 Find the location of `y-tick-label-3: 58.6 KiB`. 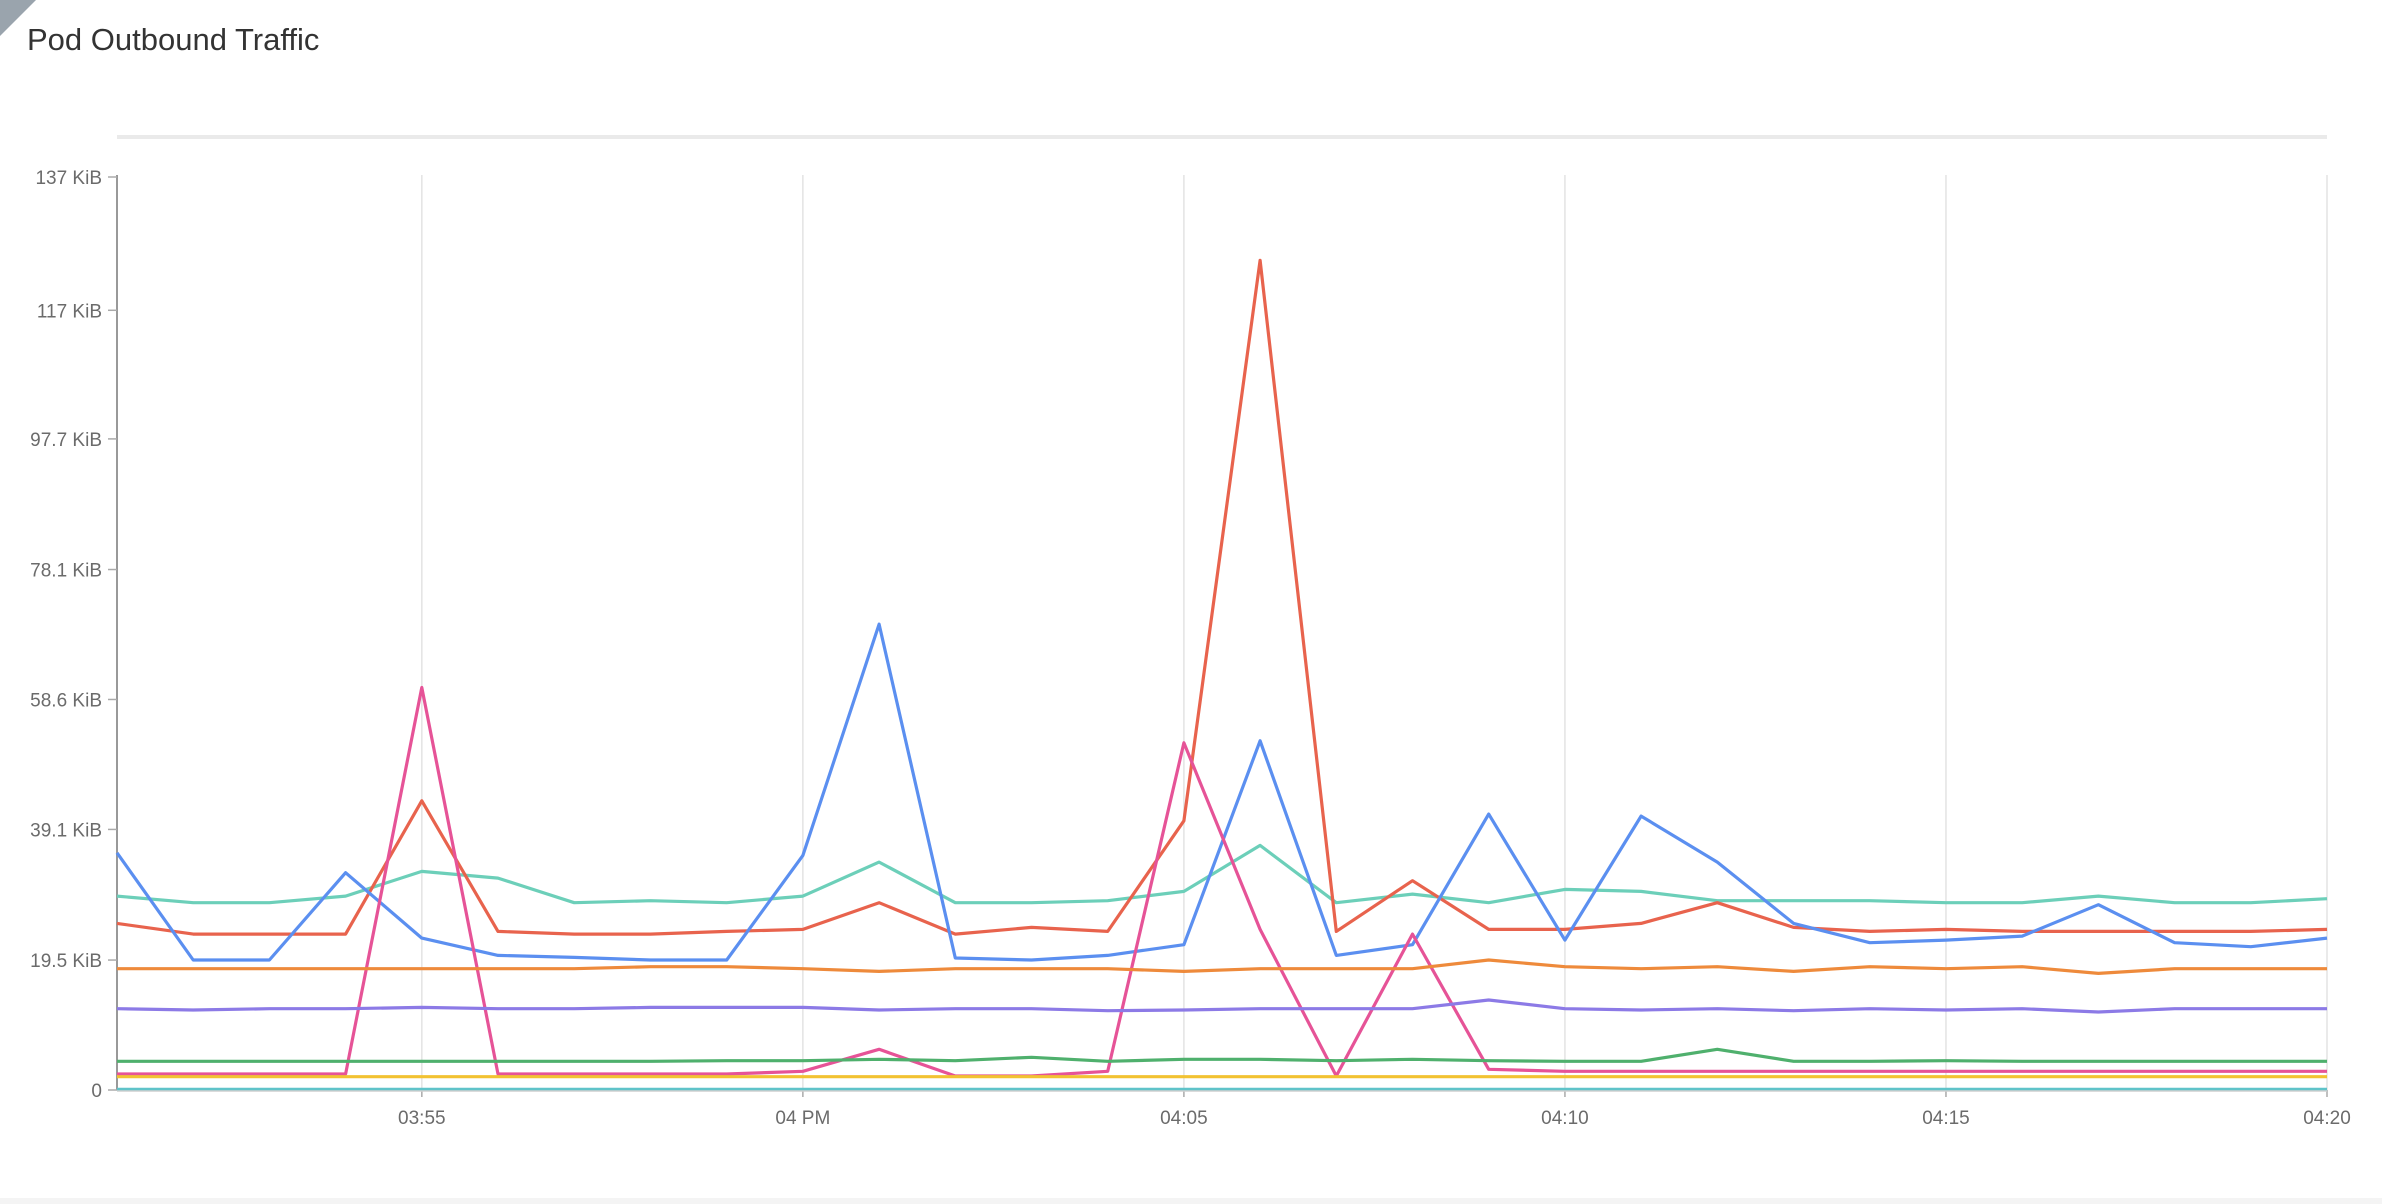

y-tick-label-3: 58.6 KiB is located at coordinates (66, 700).